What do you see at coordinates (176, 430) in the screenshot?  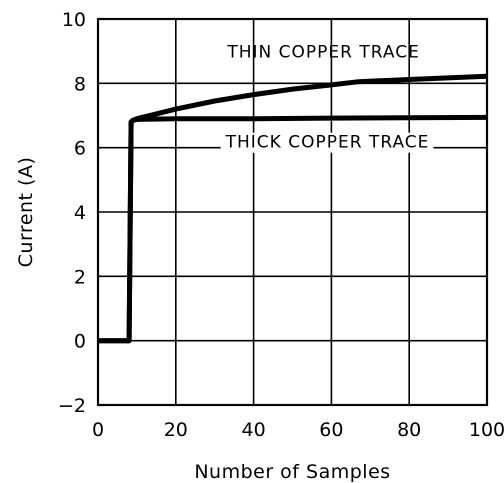 I see `x-tick-label: 20` at bounding box center [176, 430].